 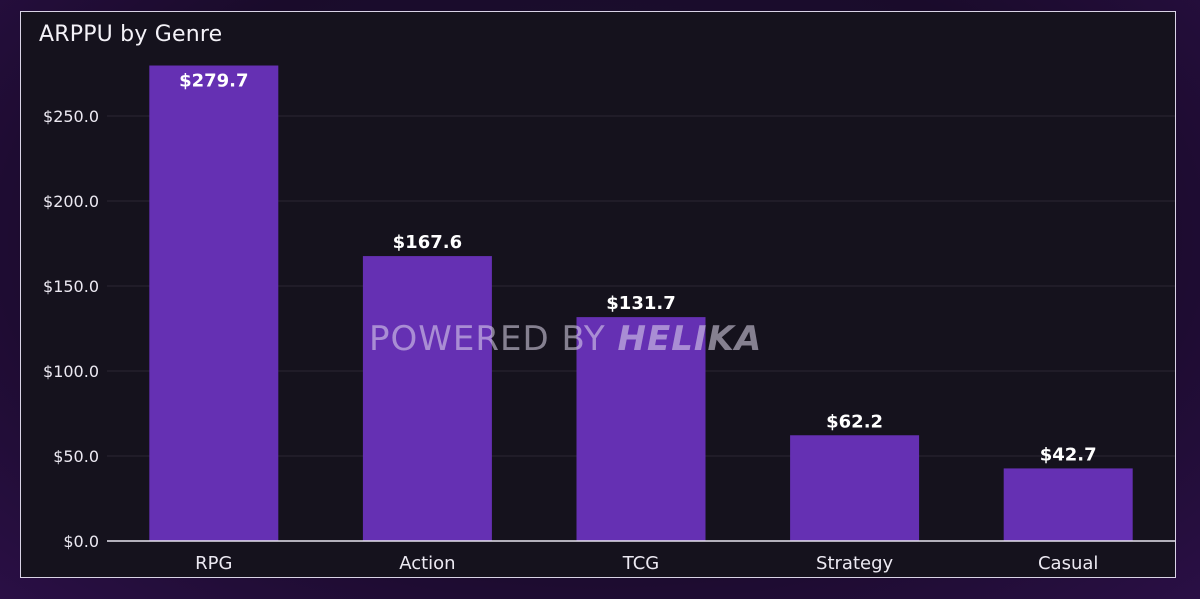 I want to click on y-tick-label: $50.0, so click(x=76, y=456).